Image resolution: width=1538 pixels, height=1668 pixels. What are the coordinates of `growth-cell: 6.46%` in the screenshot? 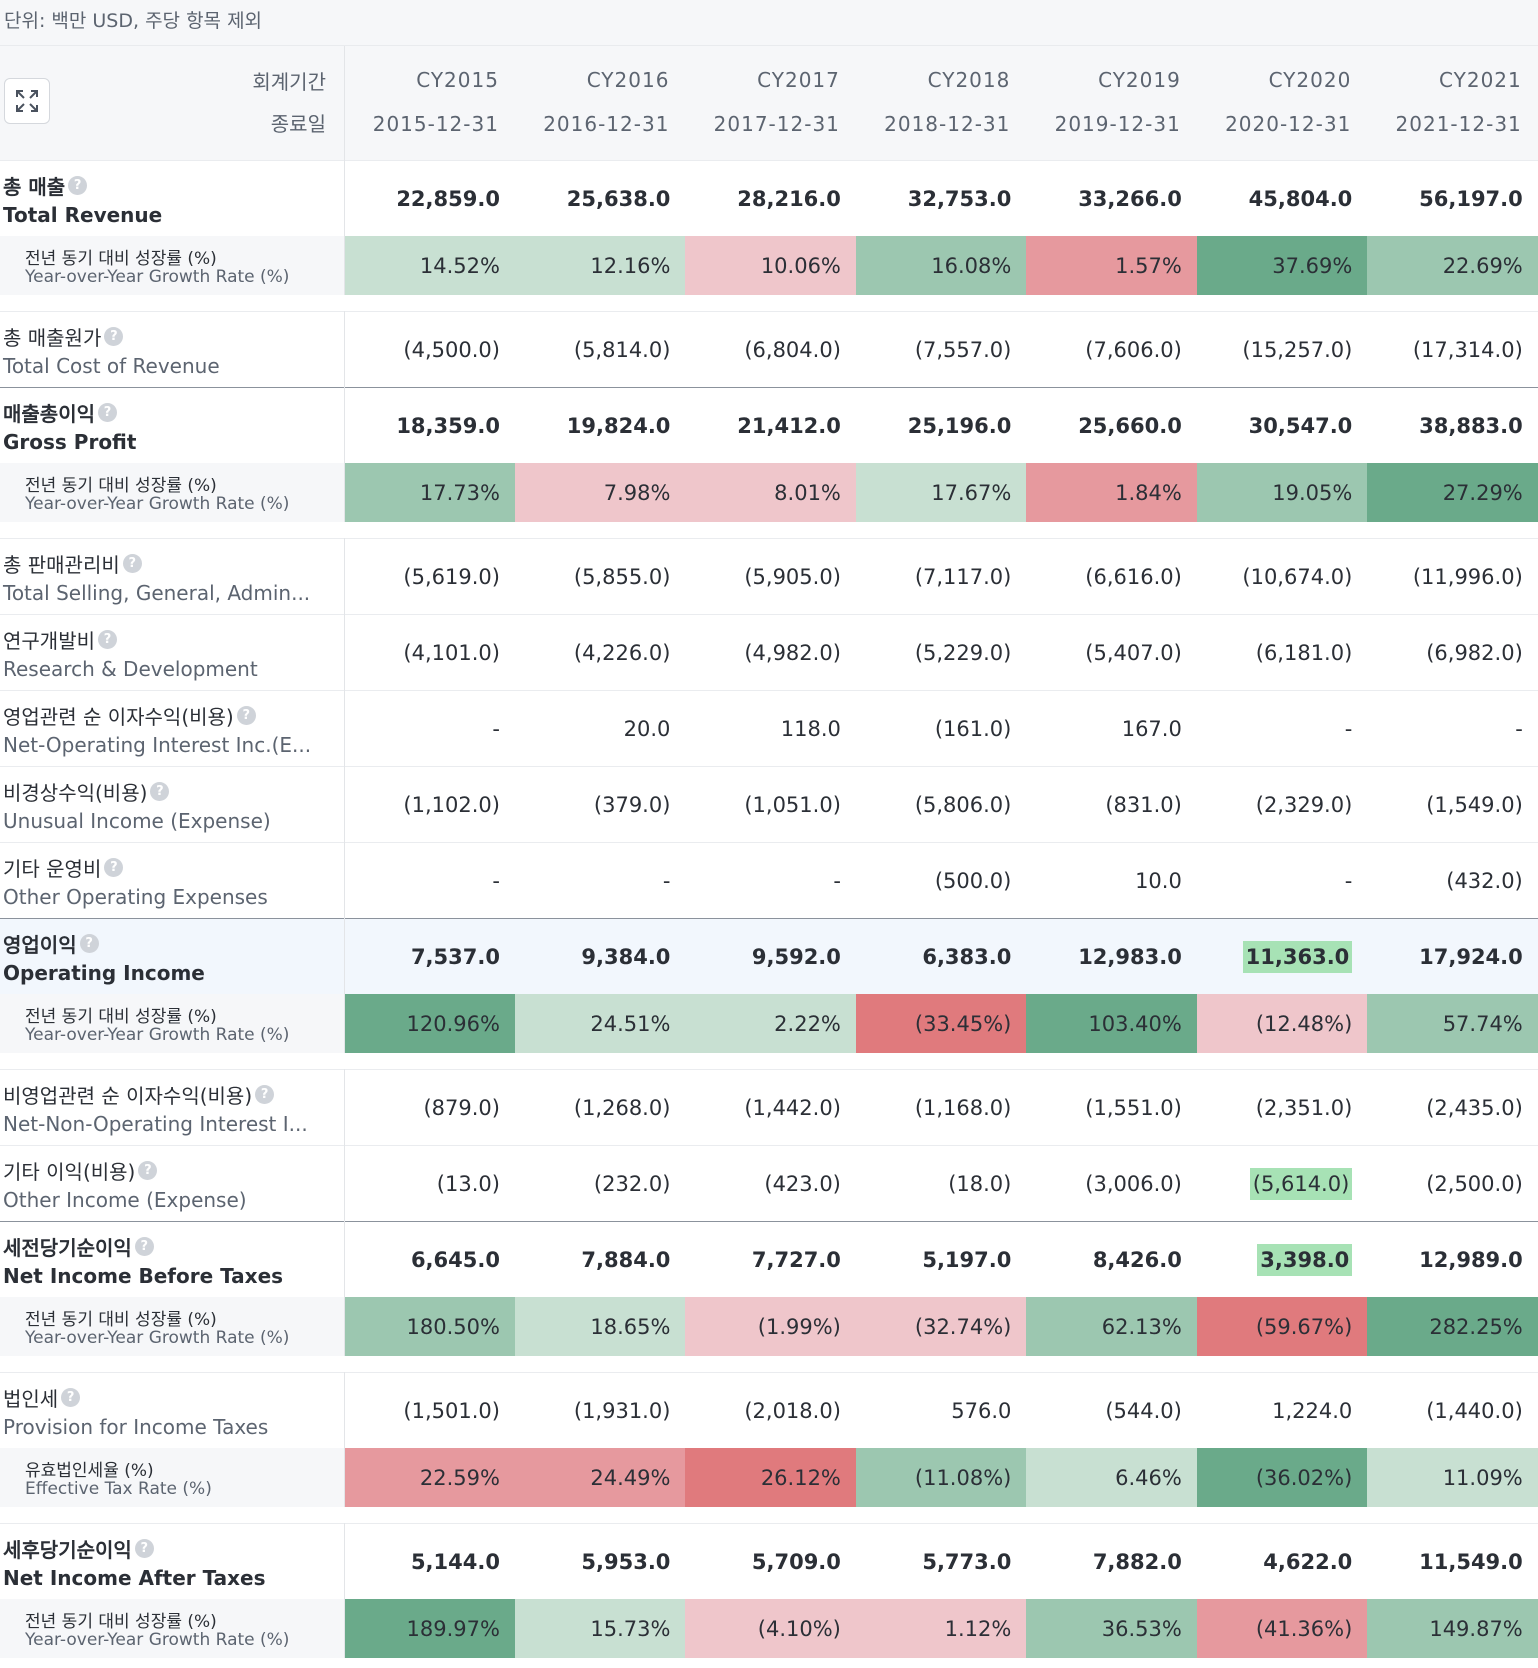 It's located at (1111, 1477).